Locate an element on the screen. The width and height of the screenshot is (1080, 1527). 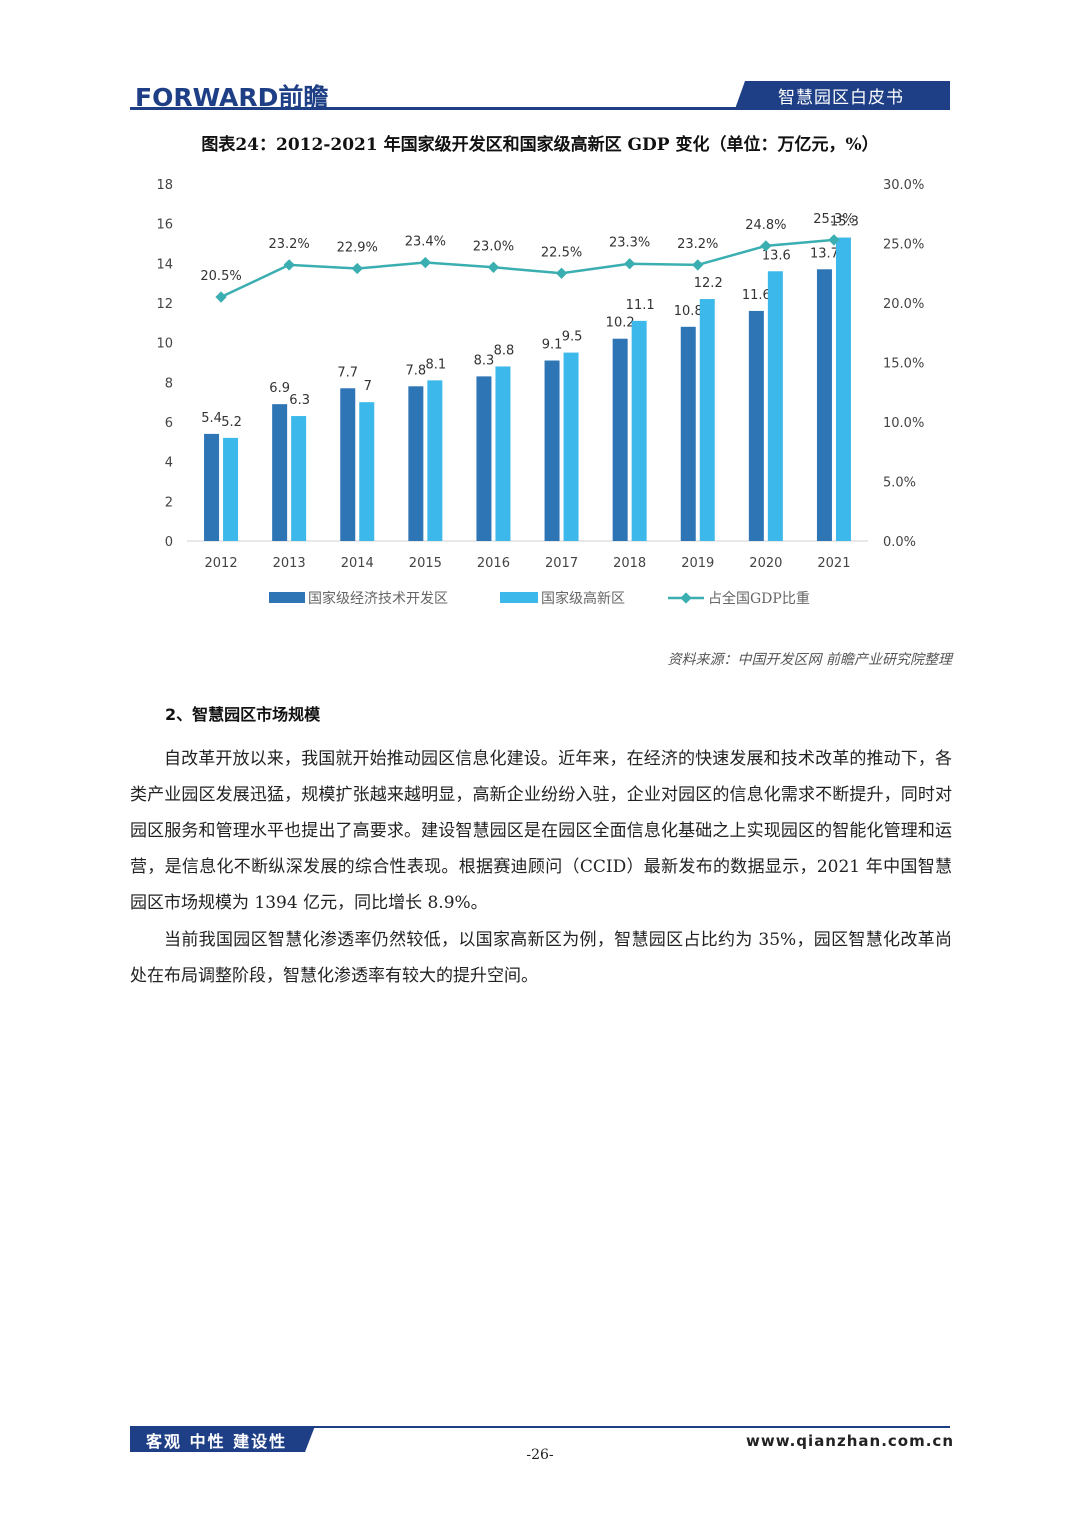
legend-marker-gdp-share is located at coordinates (686, 598).